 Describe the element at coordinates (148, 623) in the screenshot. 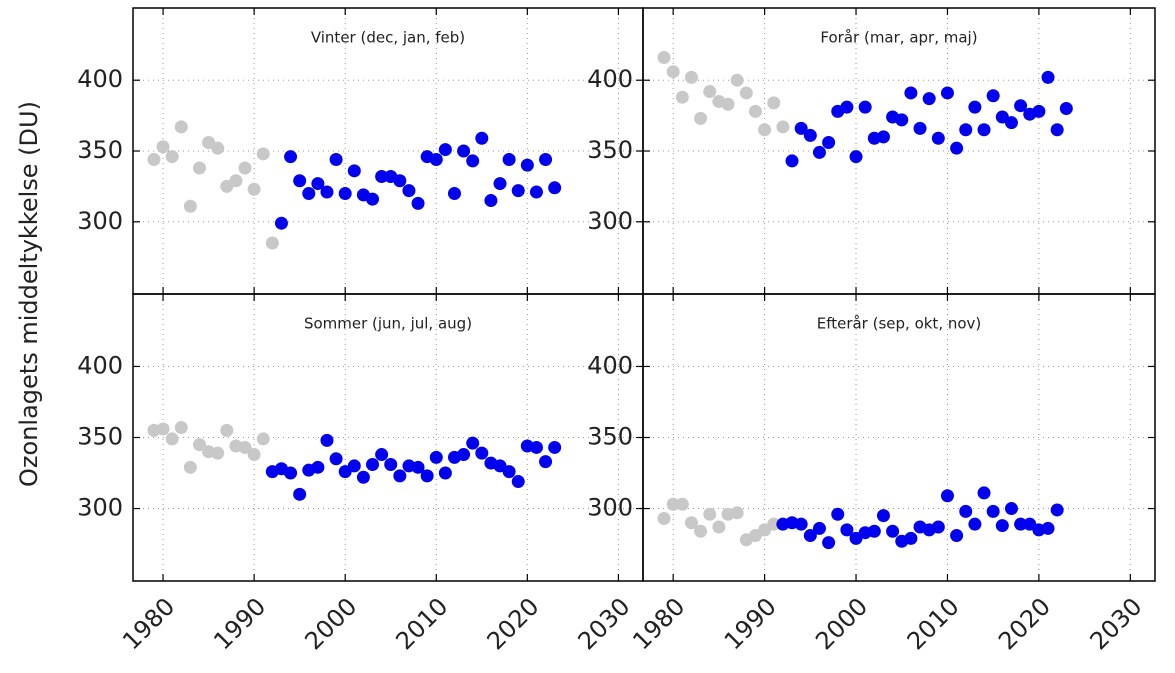

I see `x-tick-label: 1980` at that location.